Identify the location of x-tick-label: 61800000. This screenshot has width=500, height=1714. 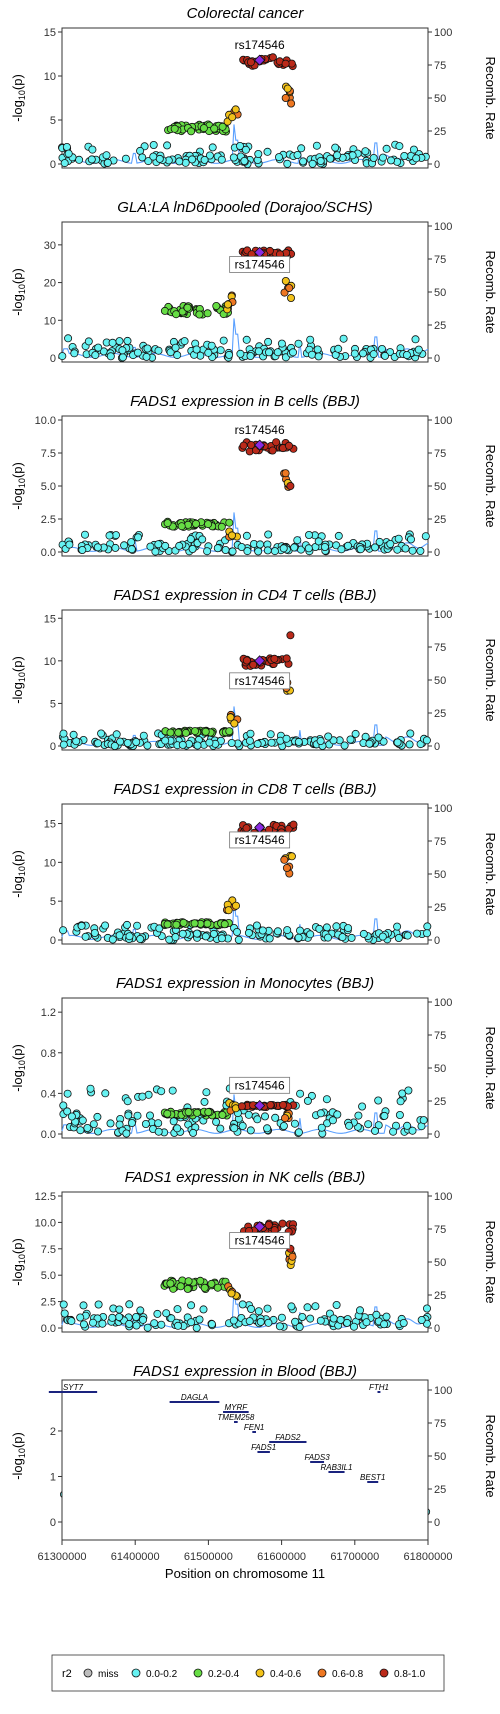
(428, 1557).